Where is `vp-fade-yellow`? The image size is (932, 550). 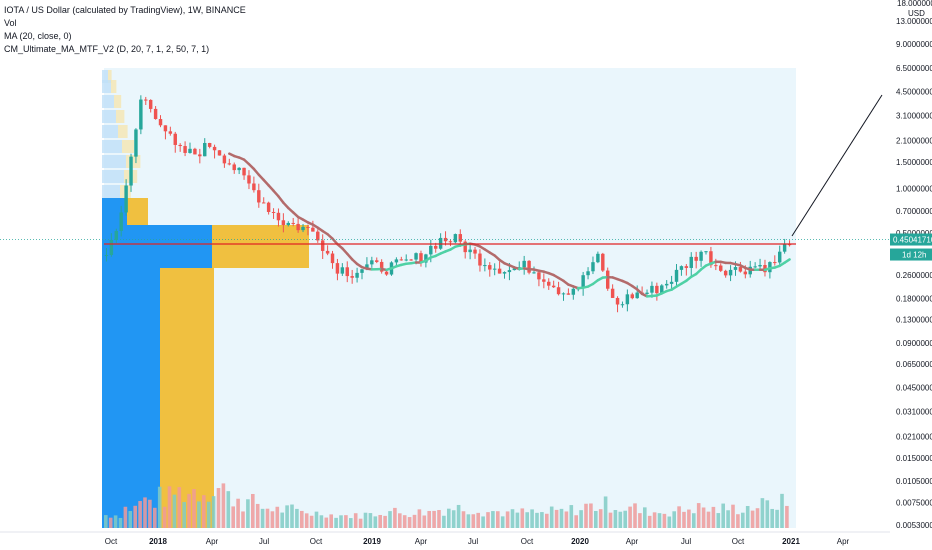 vp-fade-yellow is located at coordinates (128, 146).